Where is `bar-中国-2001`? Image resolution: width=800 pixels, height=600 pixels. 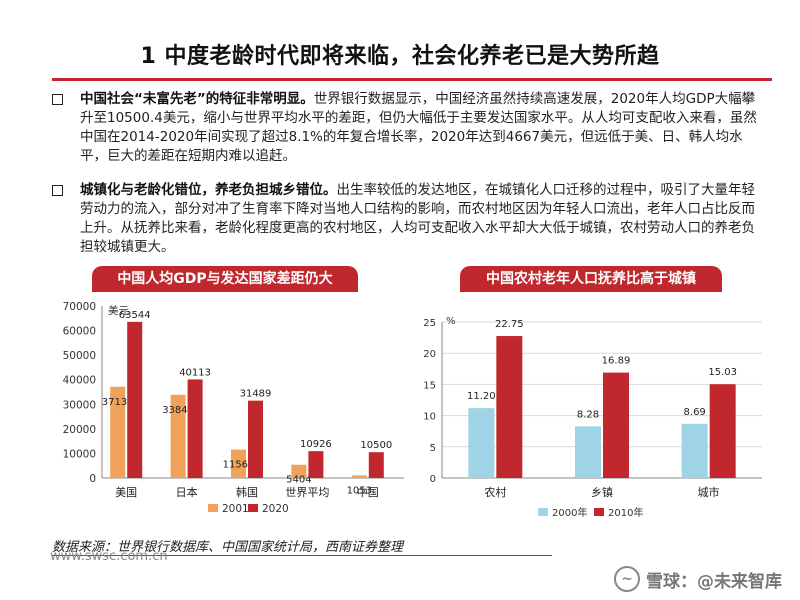
bar-中国-2001 is located at coordinates (359, 476).